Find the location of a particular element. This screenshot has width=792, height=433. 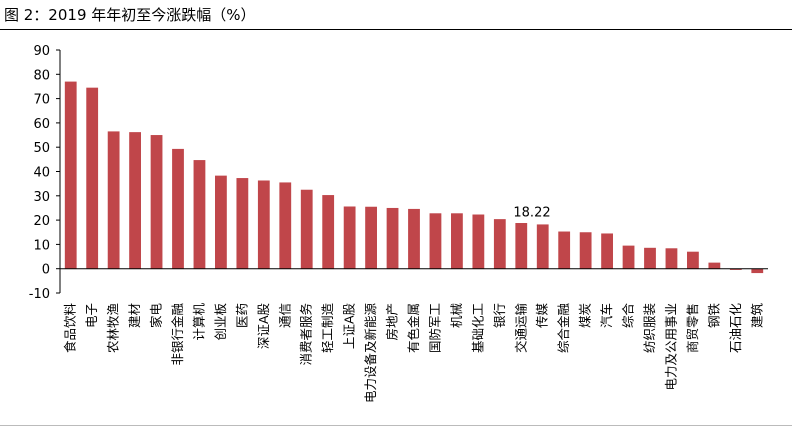

x-tick-label: 纺织服装 is located at coordinates (649, 328).